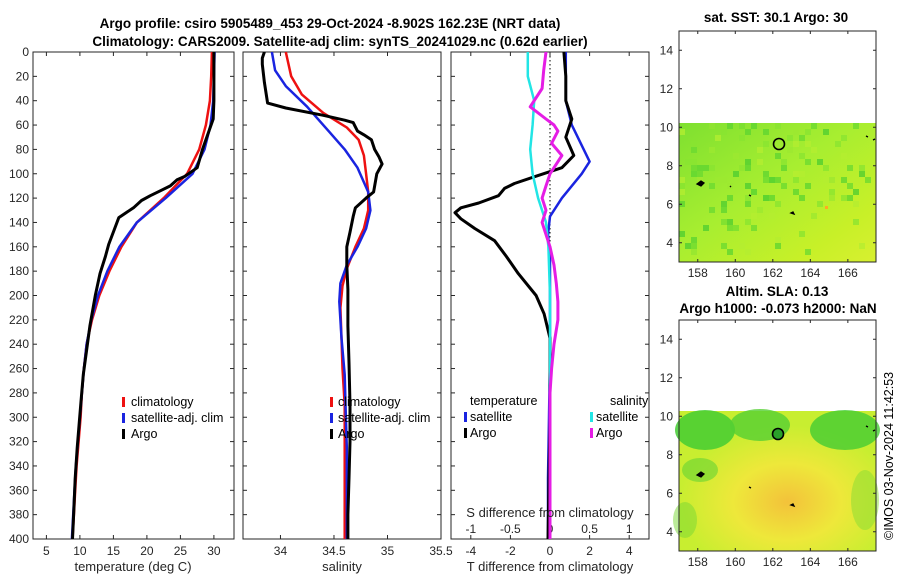 The width and height of the screenshot is (900, 580). Describe the element at coordinates (617, 417) in the screenshot. I see `legend-label-s-satellite: satellite` at that location.